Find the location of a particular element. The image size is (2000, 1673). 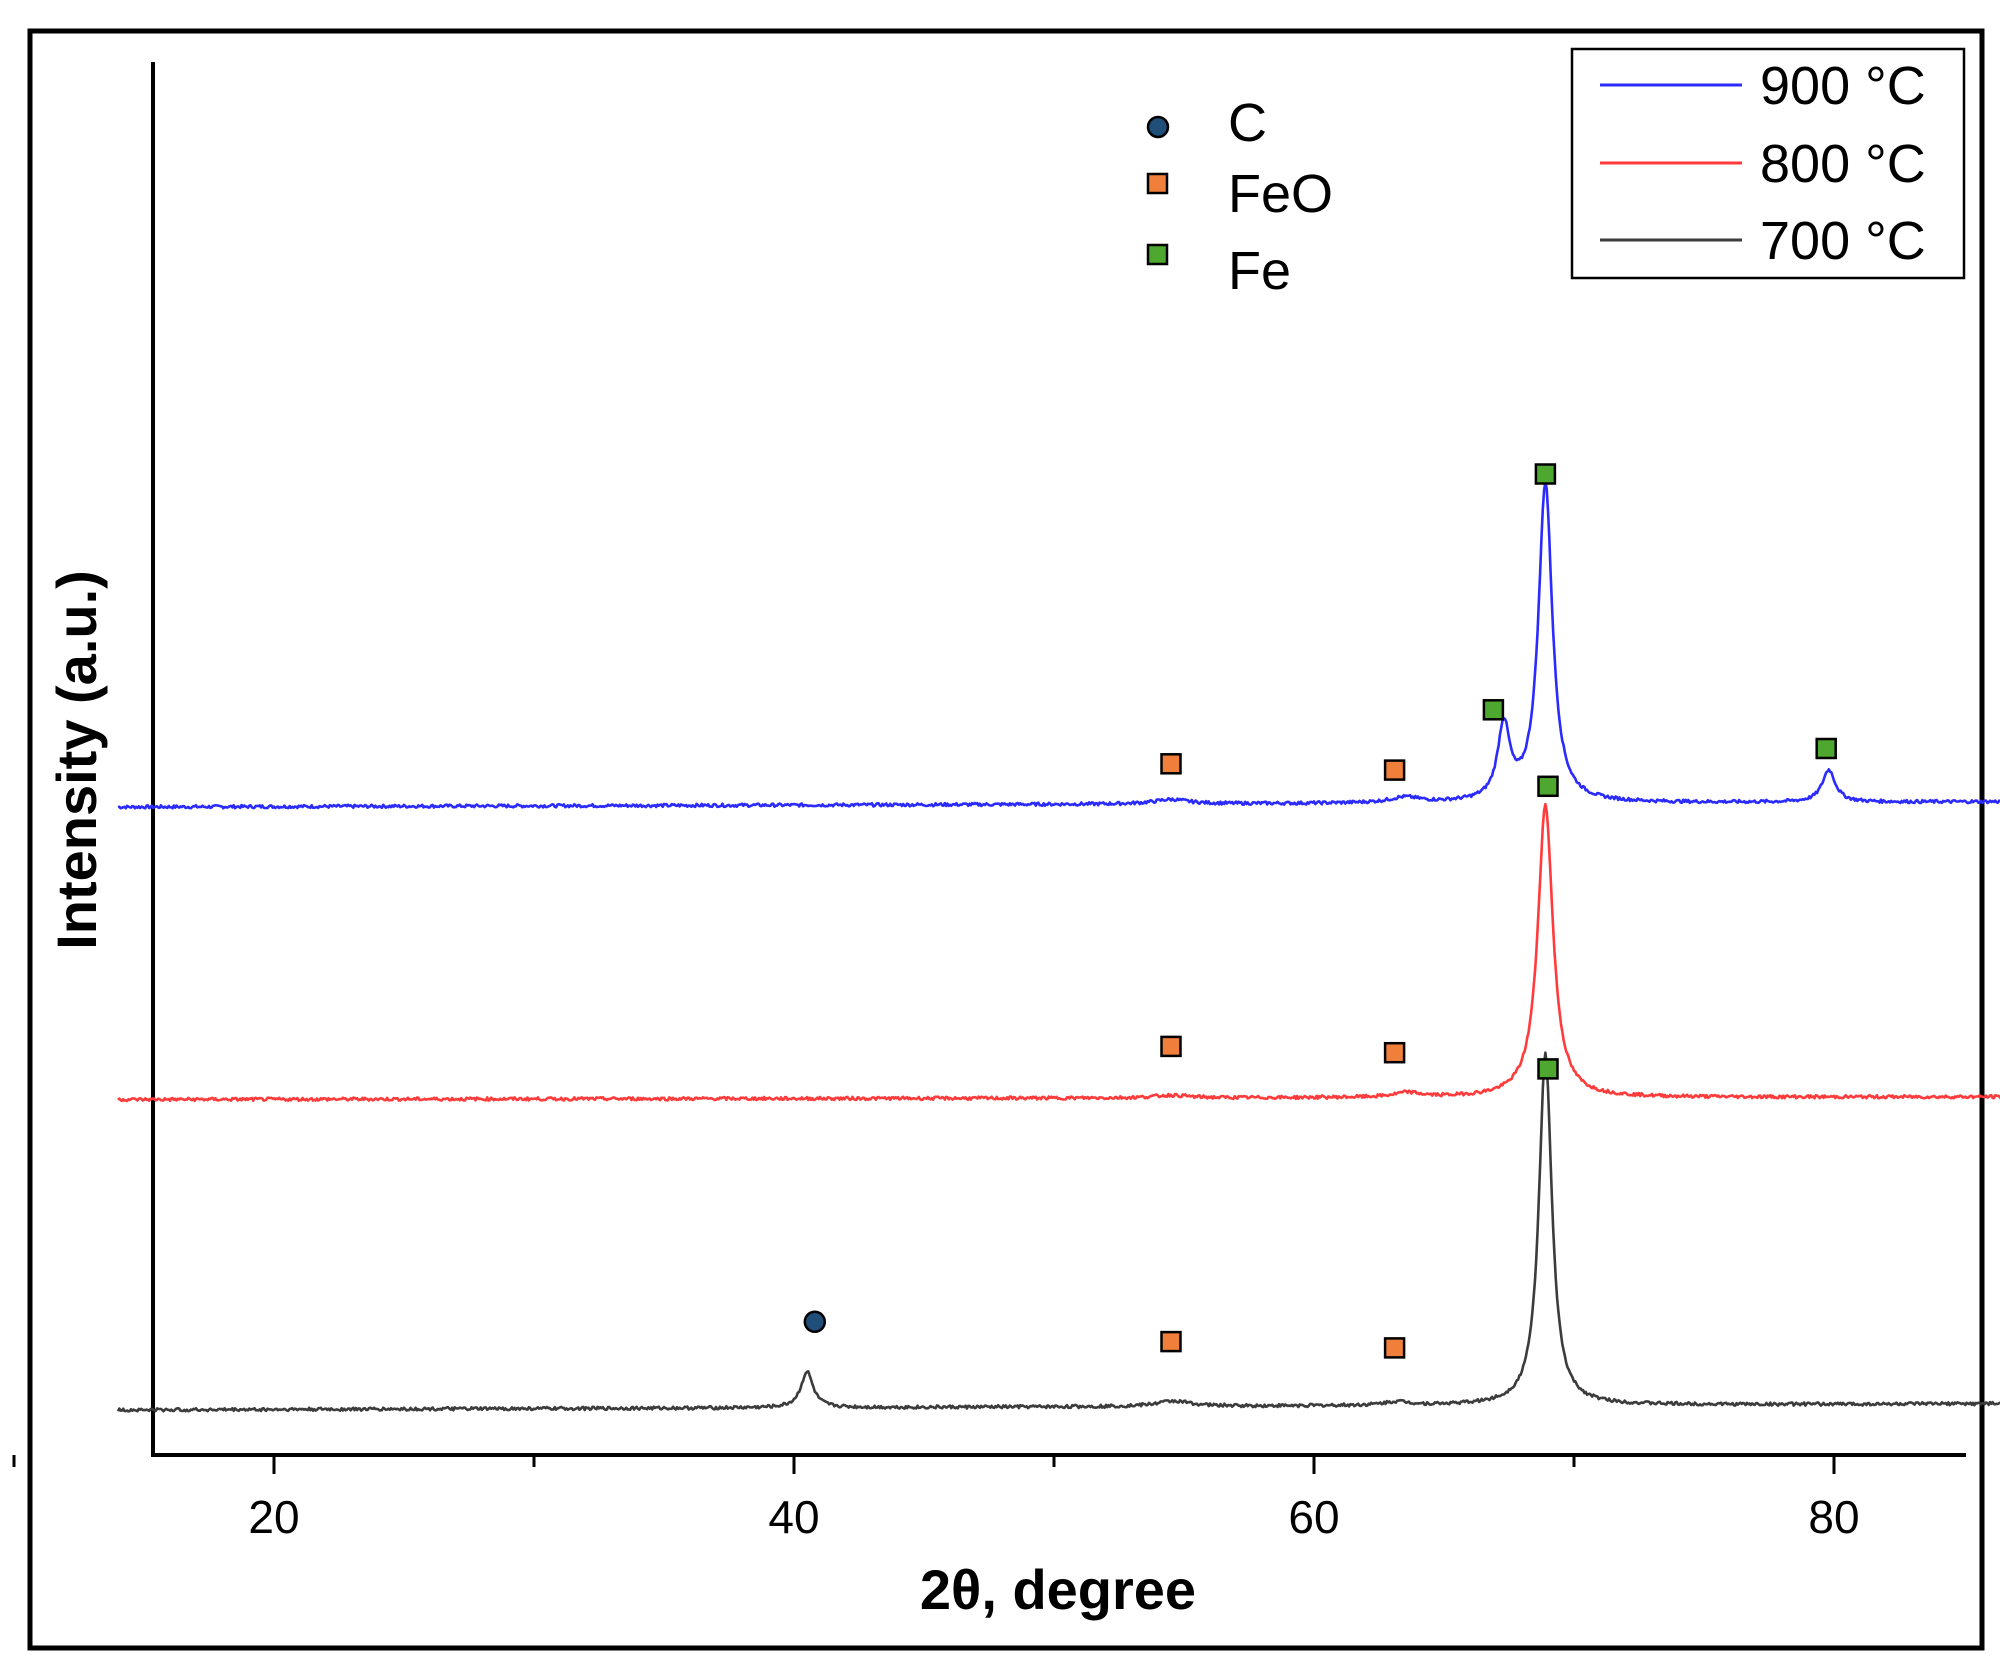

legend-feo-label: FeO is located at coordinates (1280, 194).